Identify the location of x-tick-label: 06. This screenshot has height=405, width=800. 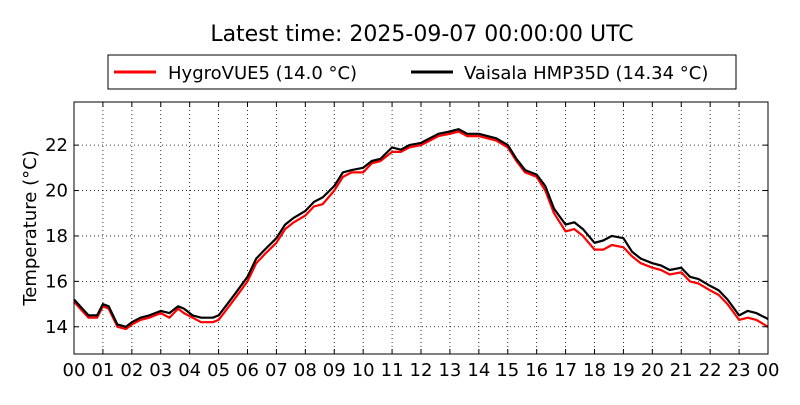
(247, 370).